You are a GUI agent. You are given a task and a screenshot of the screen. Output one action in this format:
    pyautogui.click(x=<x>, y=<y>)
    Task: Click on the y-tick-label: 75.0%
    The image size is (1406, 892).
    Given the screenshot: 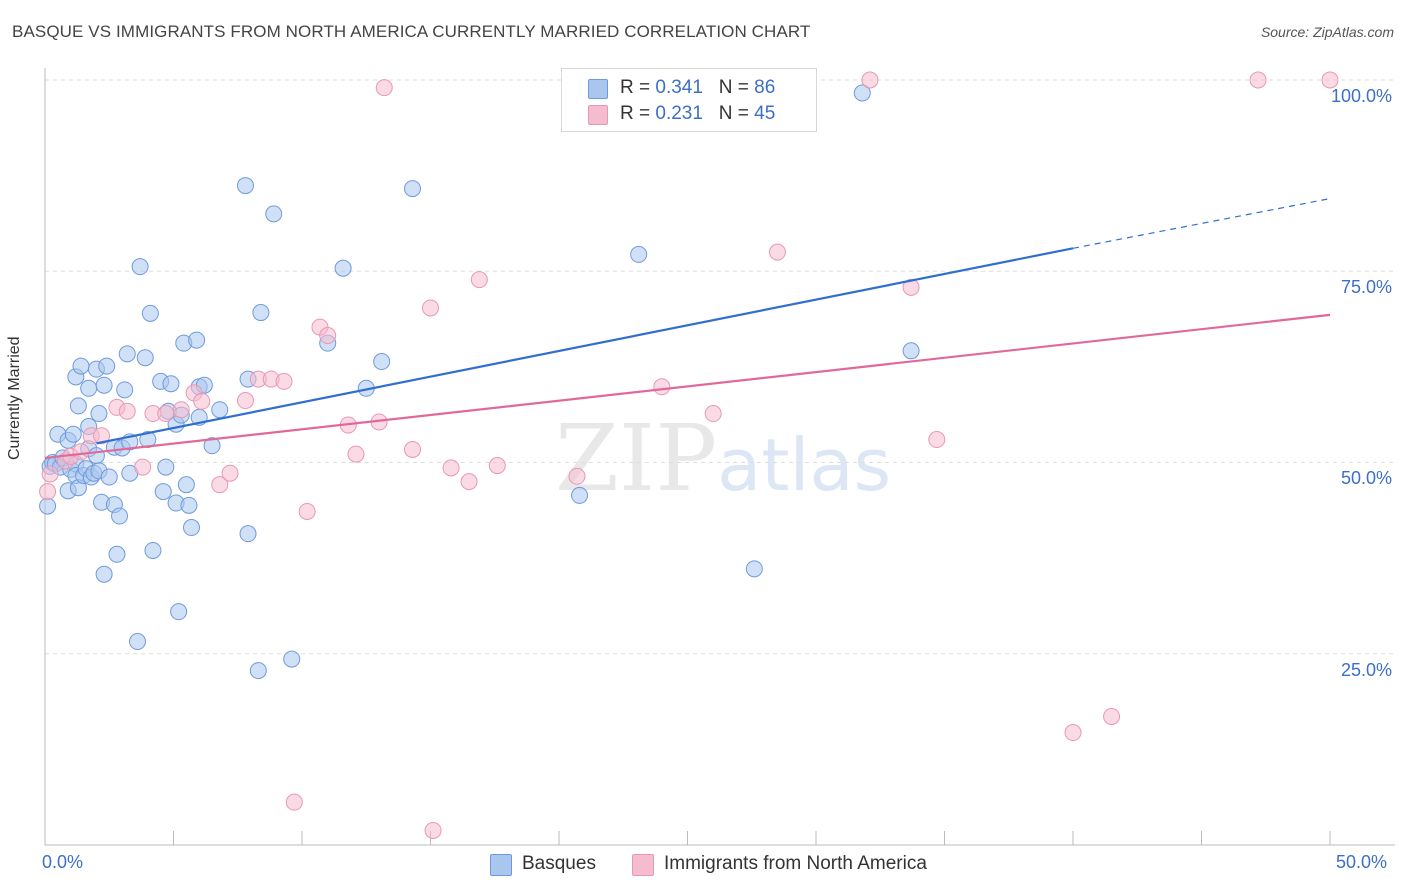 What is the action you would take?
    pyautogui.click(x=1366, y=287)
    